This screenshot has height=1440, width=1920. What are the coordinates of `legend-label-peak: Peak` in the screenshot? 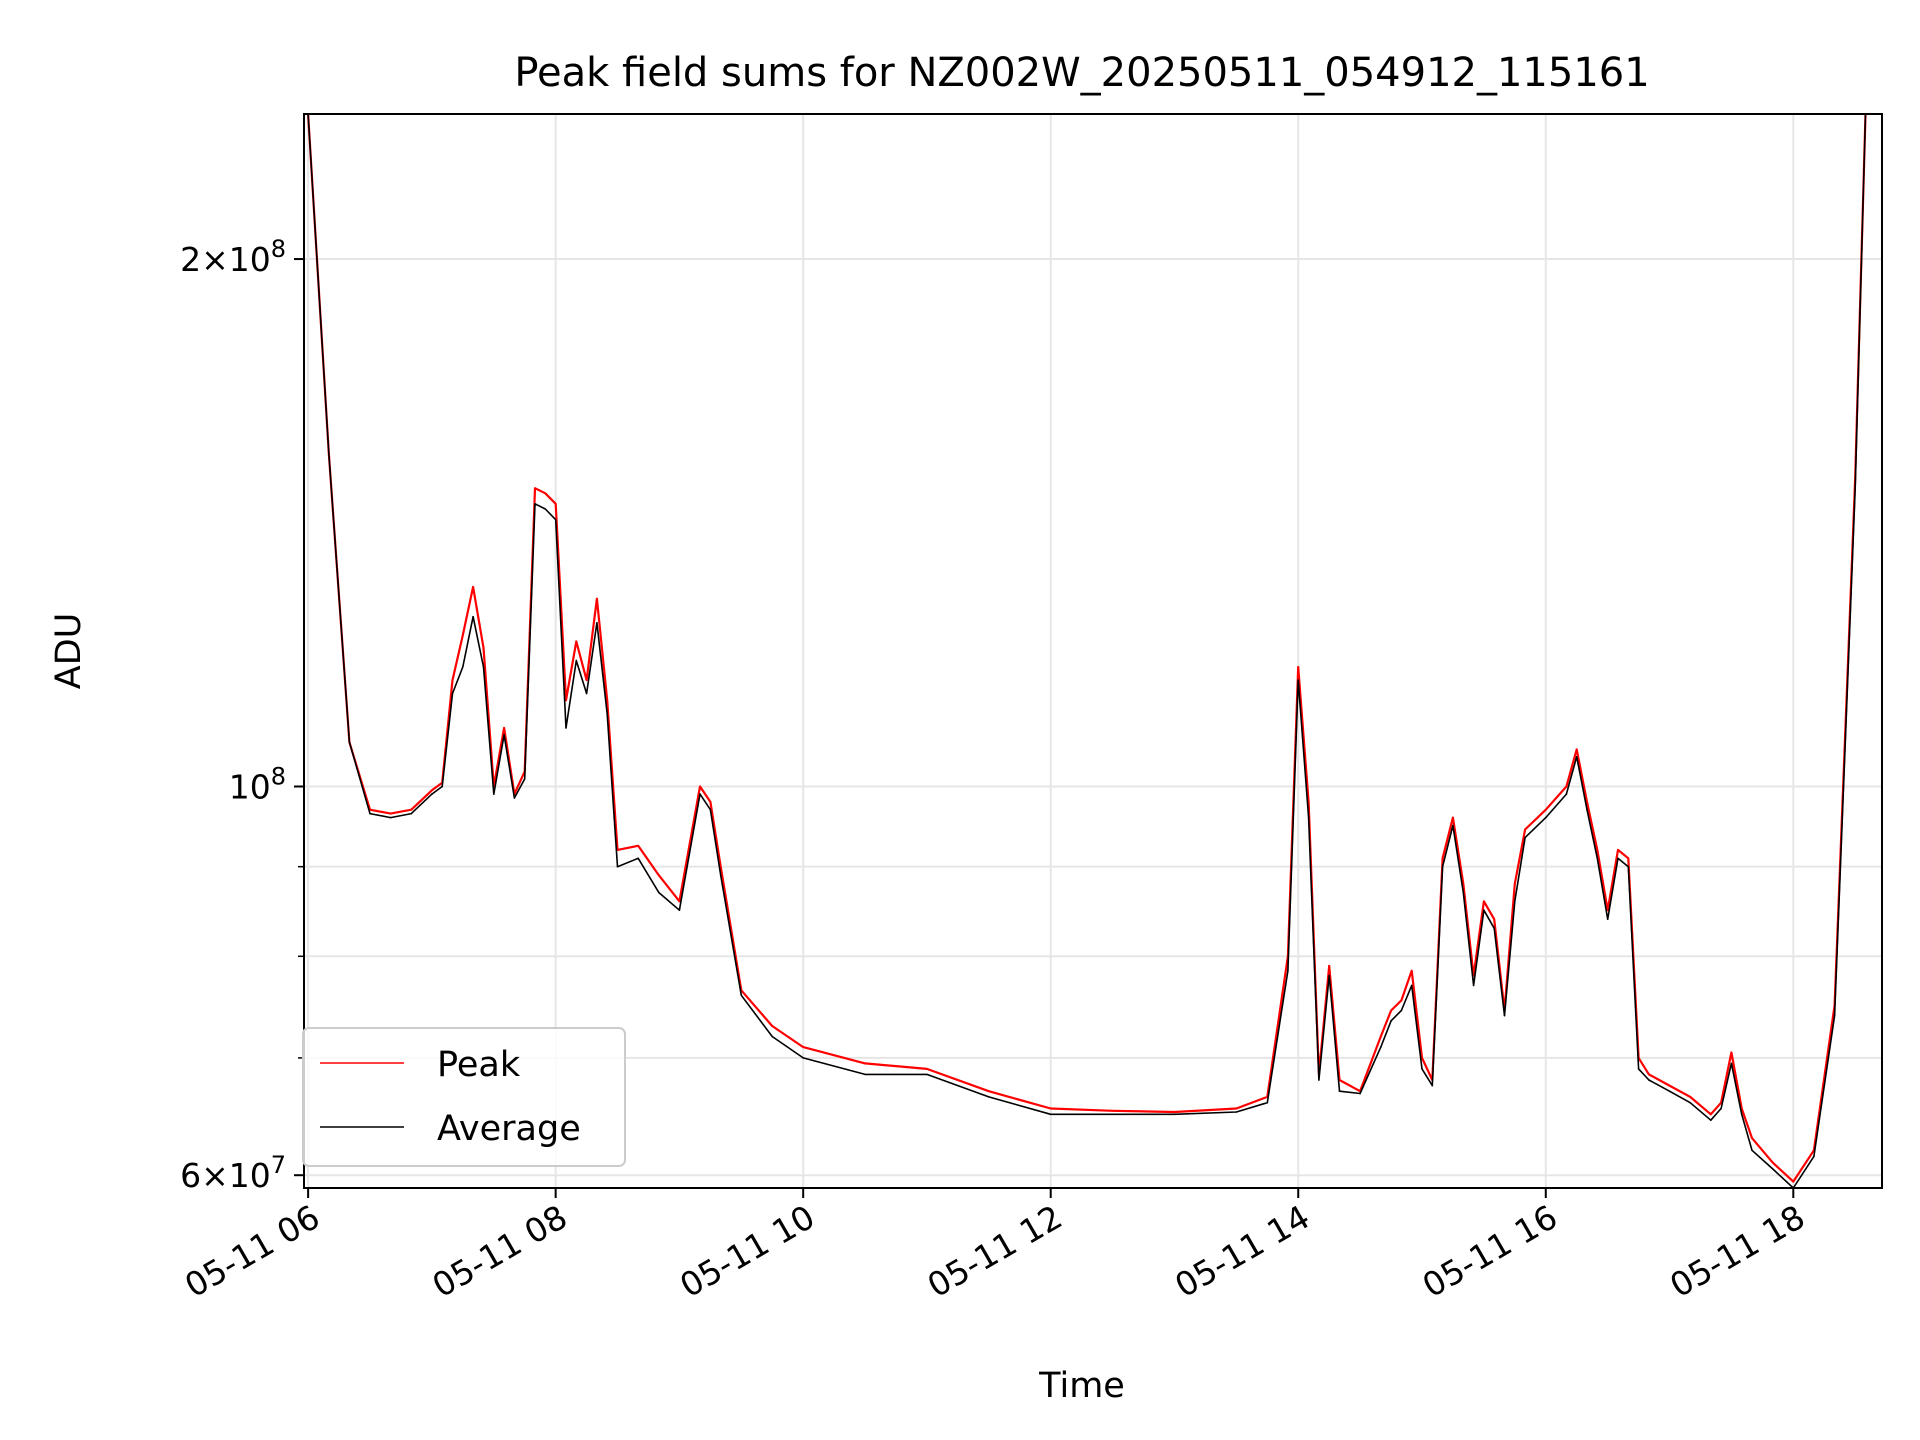 It's located at (479, 1065).